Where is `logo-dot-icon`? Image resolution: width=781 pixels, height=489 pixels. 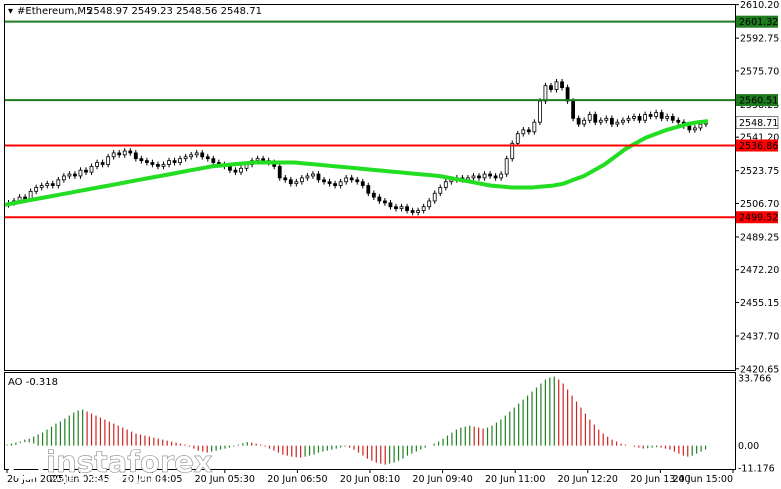 logo-dot-icon is located at coordinates (26, 461).